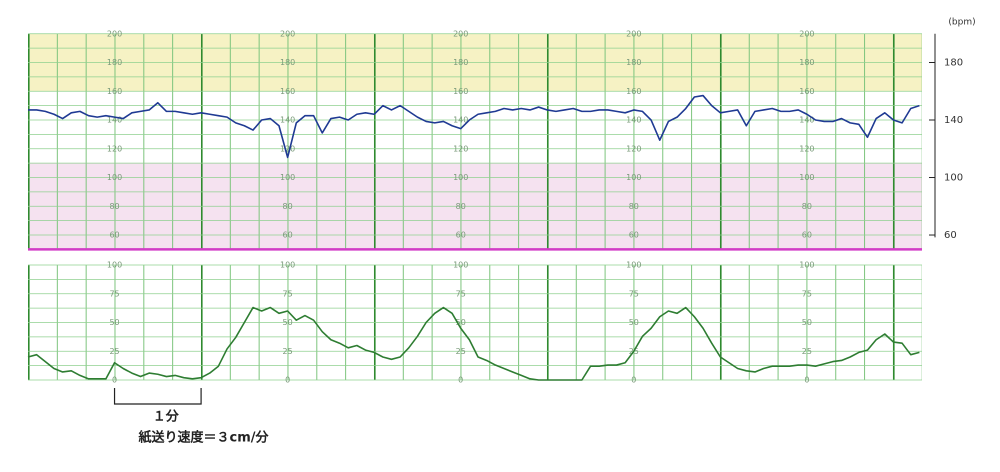 This screenshot has height=472, width=1000. I want to click on y-tick-label: 60, so click(950, 235).